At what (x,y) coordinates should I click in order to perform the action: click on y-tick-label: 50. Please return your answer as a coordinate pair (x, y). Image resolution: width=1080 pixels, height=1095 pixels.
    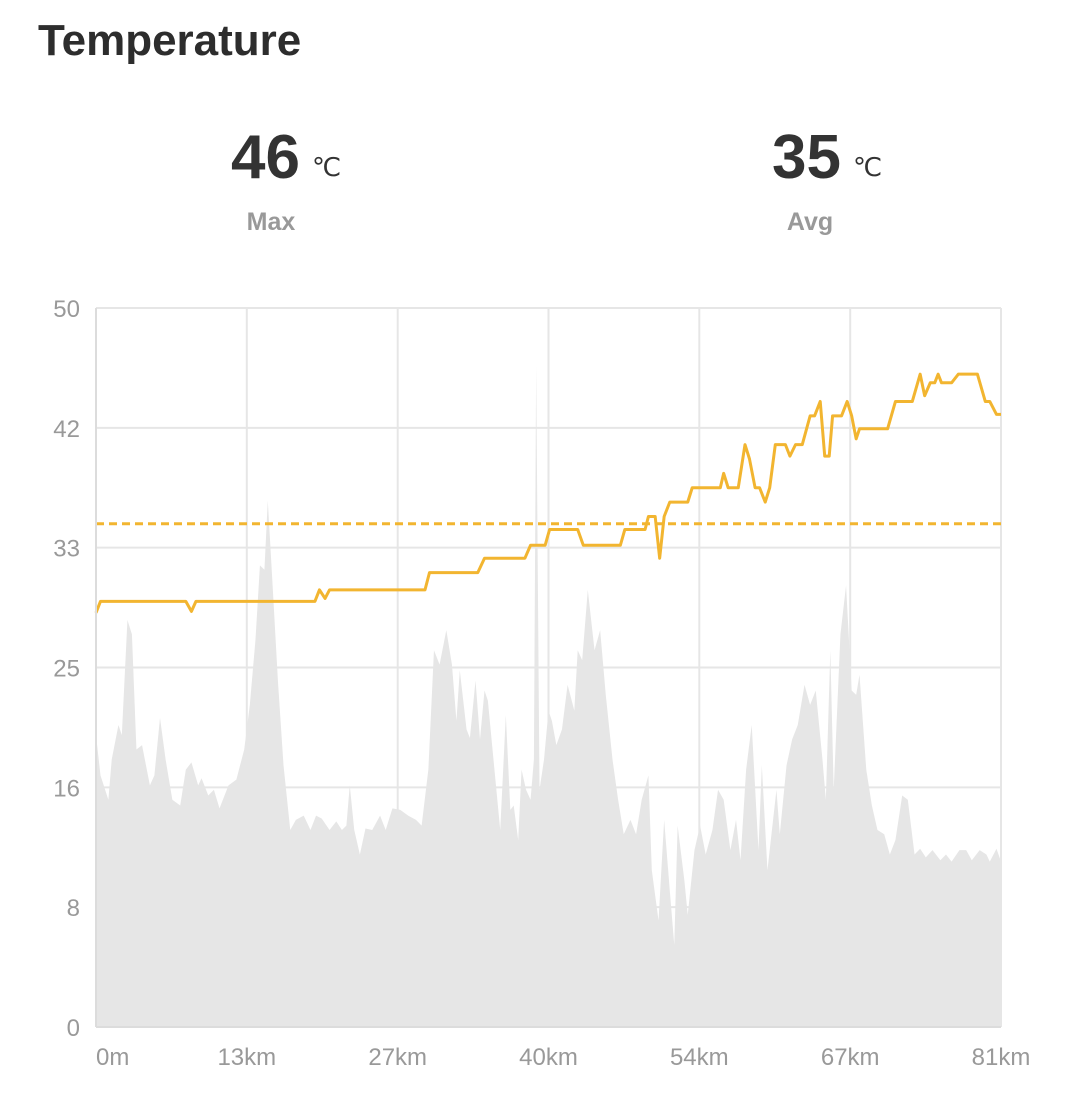
    Looking at the image, I should click on (66, 309).